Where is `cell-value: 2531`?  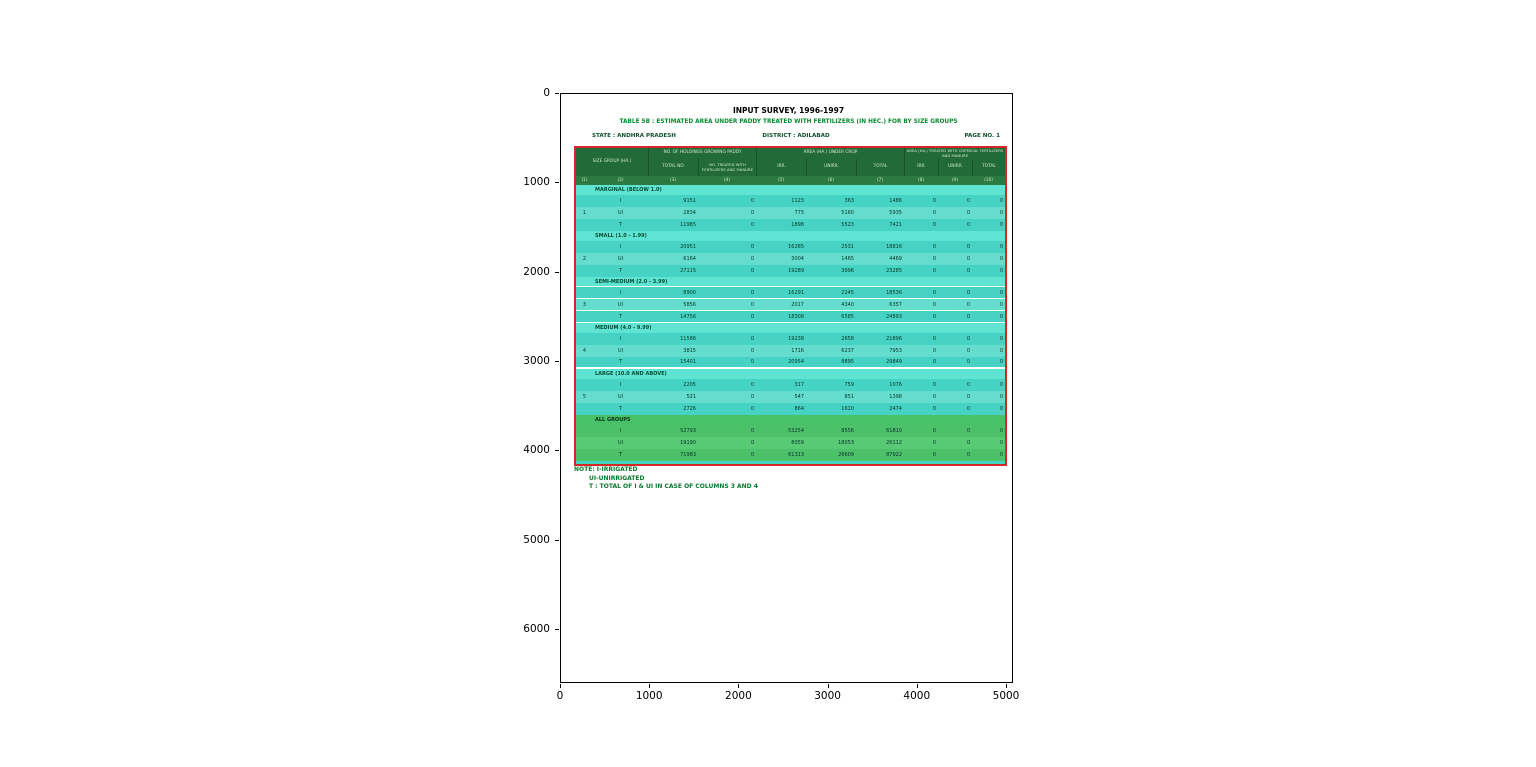
cell-value: 2531 is located at coordinates (847, 247).